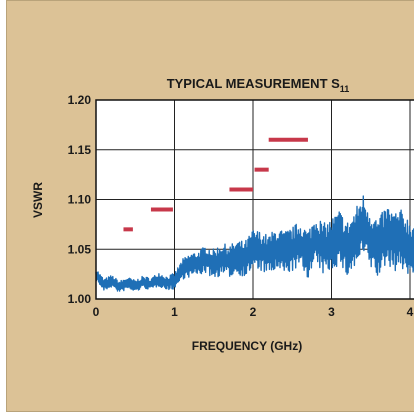 This screenshot has height=412, width=414. I want to click on chart-title-subscript: 11, so click(345, 89).